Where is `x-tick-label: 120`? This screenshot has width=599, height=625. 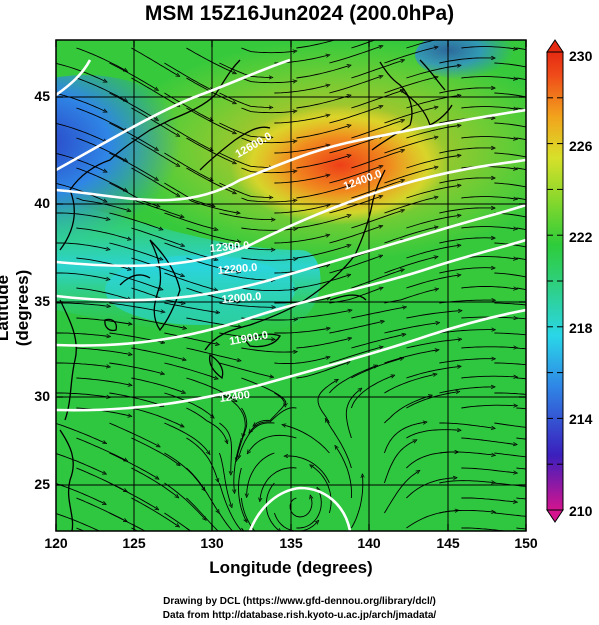 x-tick-label: 120 is located at coordinates (56, 543).